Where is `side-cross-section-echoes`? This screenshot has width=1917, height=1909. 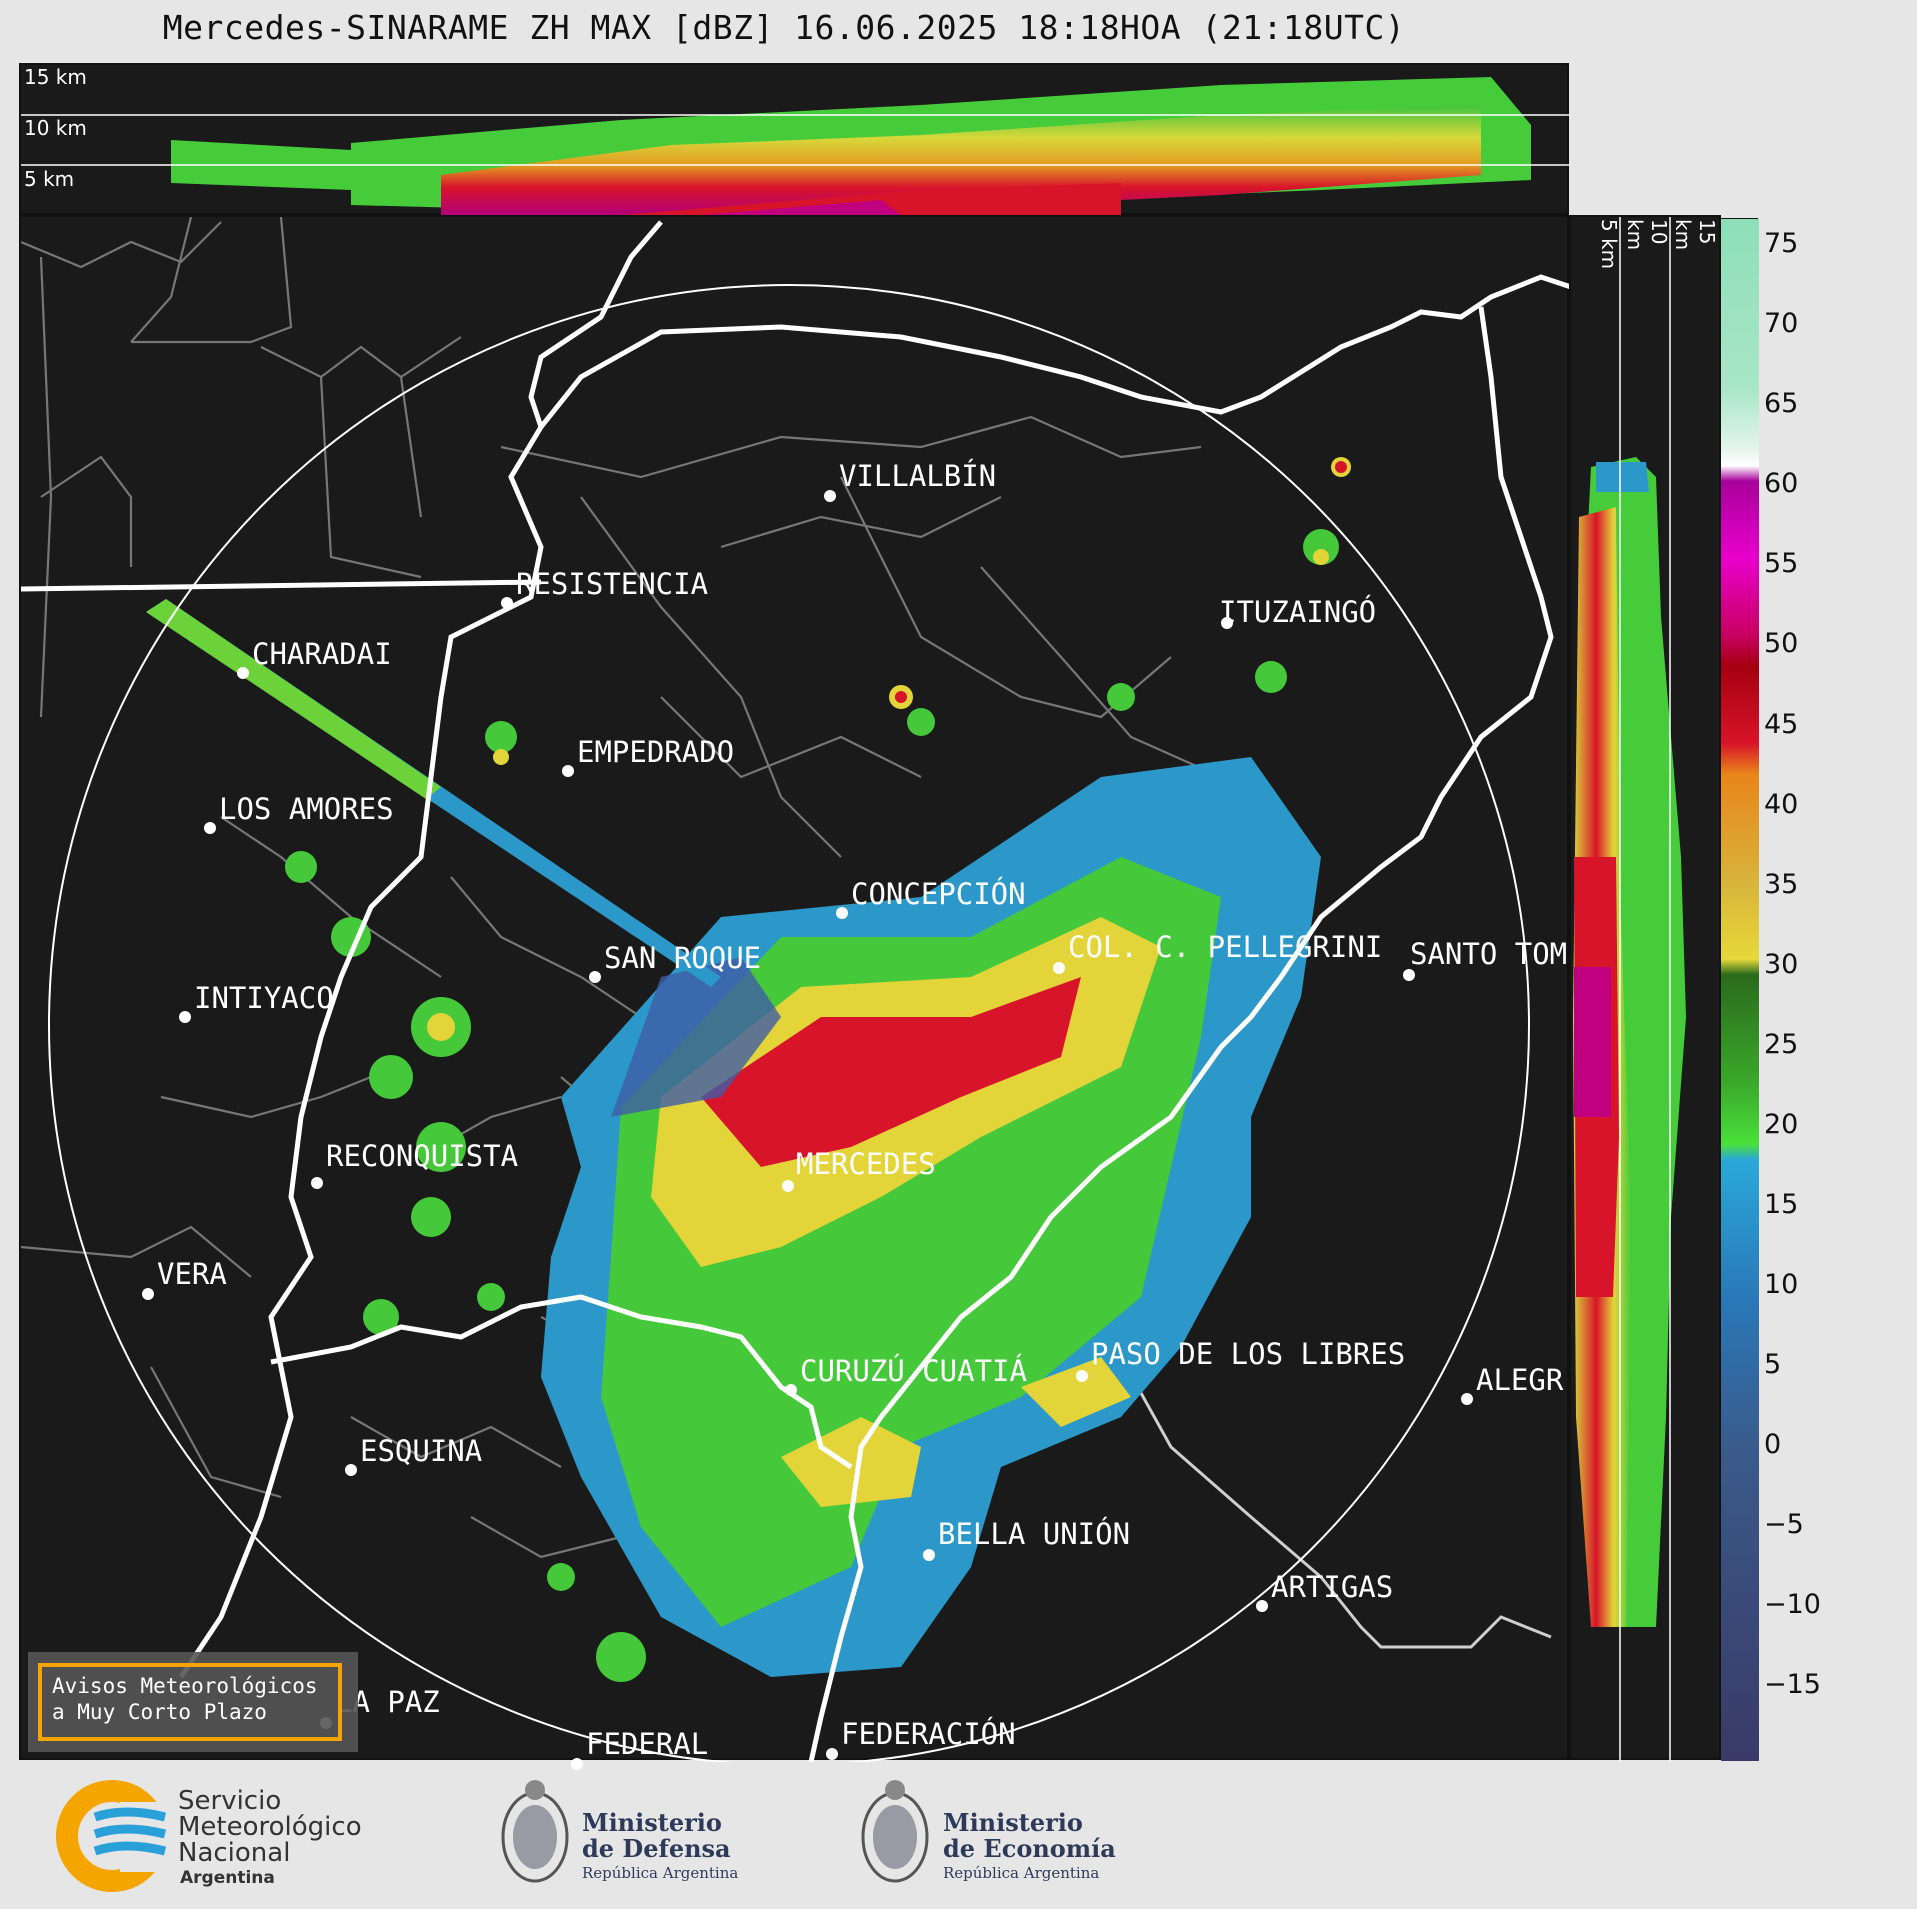
side-cross-section-echoes is located at coordinates (1629, 989).